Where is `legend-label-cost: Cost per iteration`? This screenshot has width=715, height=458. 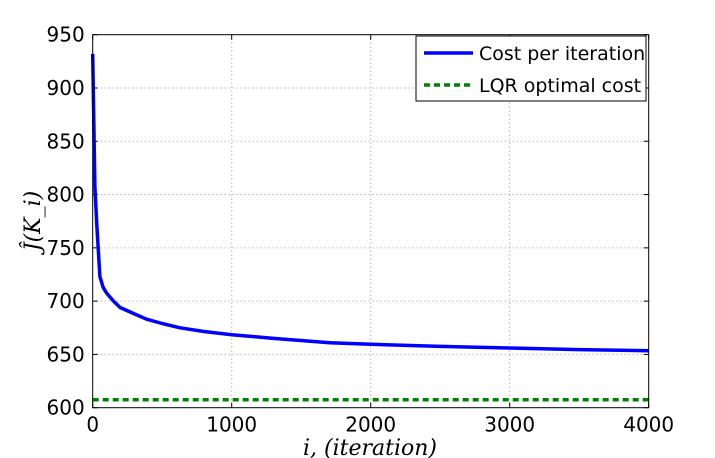
legend-label-cost: Cost per iteration is located at coordinates (562, 54).